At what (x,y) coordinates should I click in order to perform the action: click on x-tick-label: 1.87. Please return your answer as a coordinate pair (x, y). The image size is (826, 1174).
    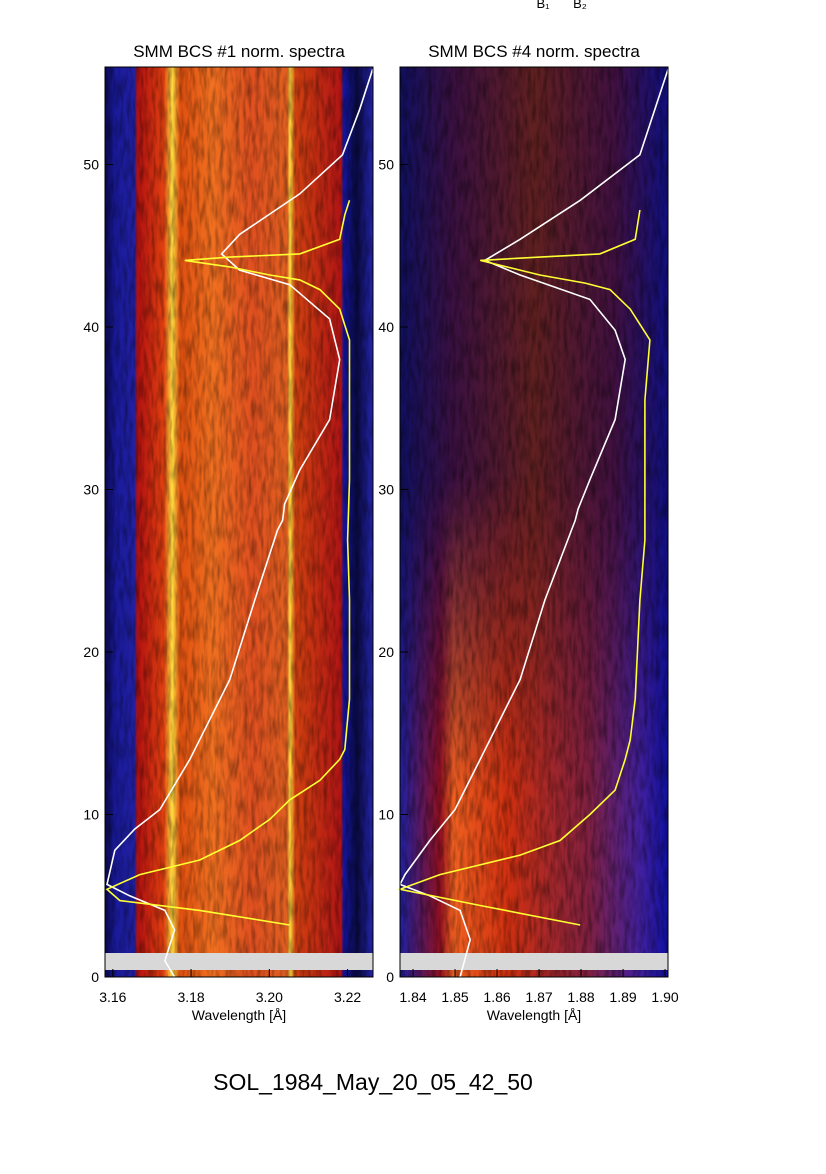
    Looking at the image, I should click on (538, 997).